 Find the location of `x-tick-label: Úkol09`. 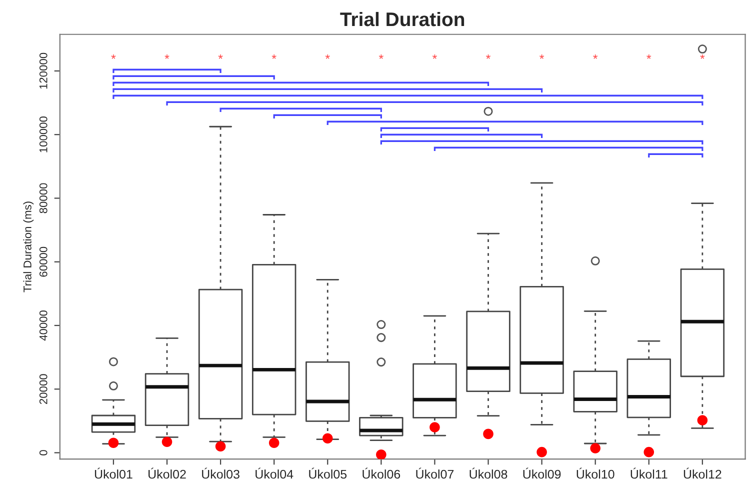

x-tick-label: Úkol09 is located at coordinates (542, 473).